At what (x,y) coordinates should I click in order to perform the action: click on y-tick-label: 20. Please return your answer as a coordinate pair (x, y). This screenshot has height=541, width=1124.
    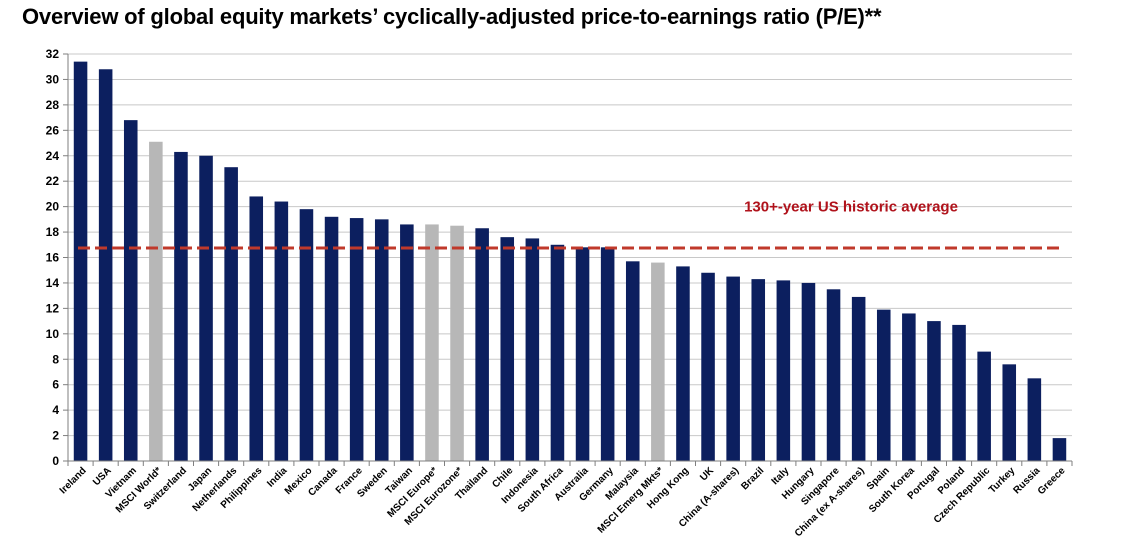
    Looking at the image, I should click on (53, 207).